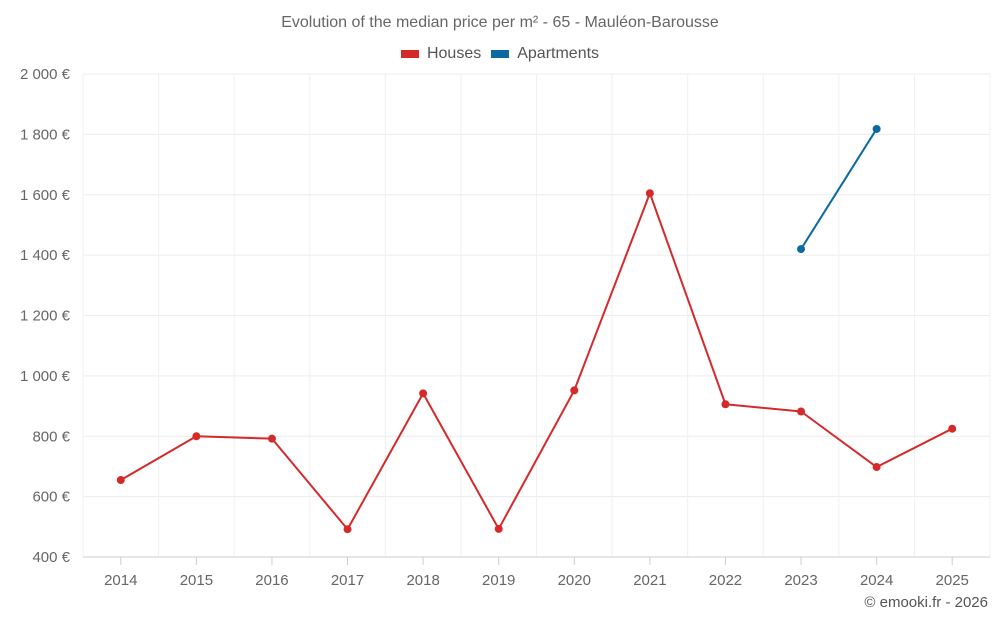  I want to click on legend: Houses Apartments, so click(500, 54).